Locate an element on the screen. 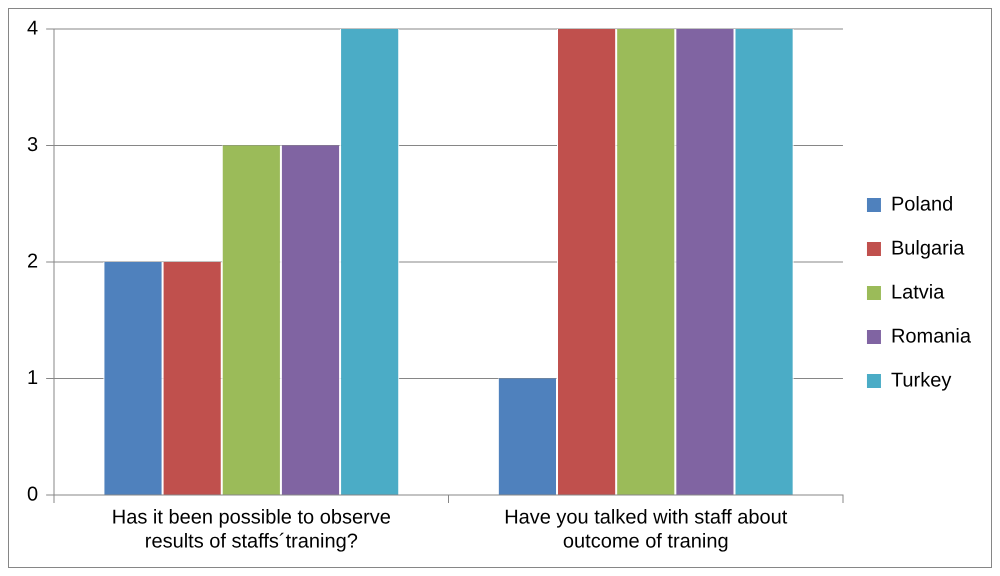 The height and width of the screenshot is (576, 1000). legend-label: Latvia is located at coordinates (918, 293).